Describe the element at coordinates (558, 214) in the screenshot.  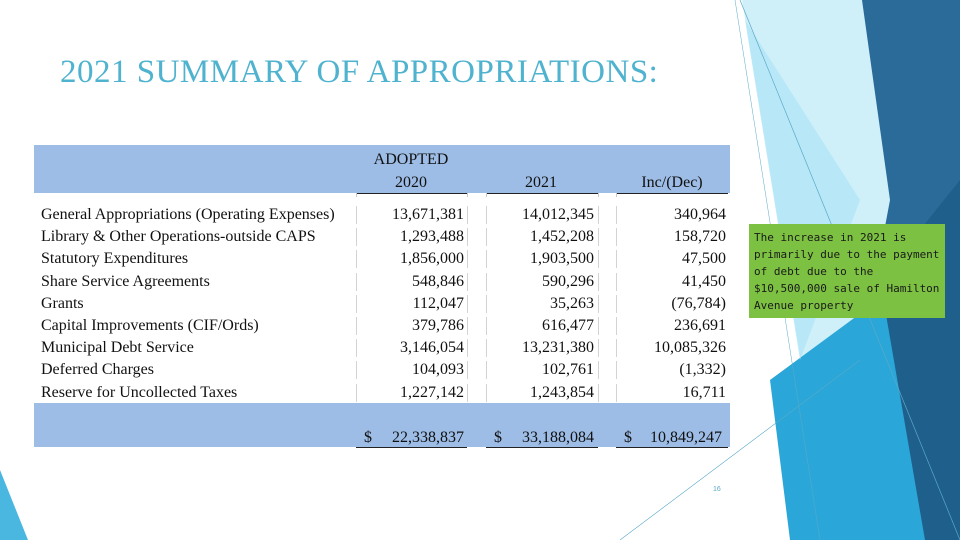
I see `value-2021: 14,012,345` at that location.